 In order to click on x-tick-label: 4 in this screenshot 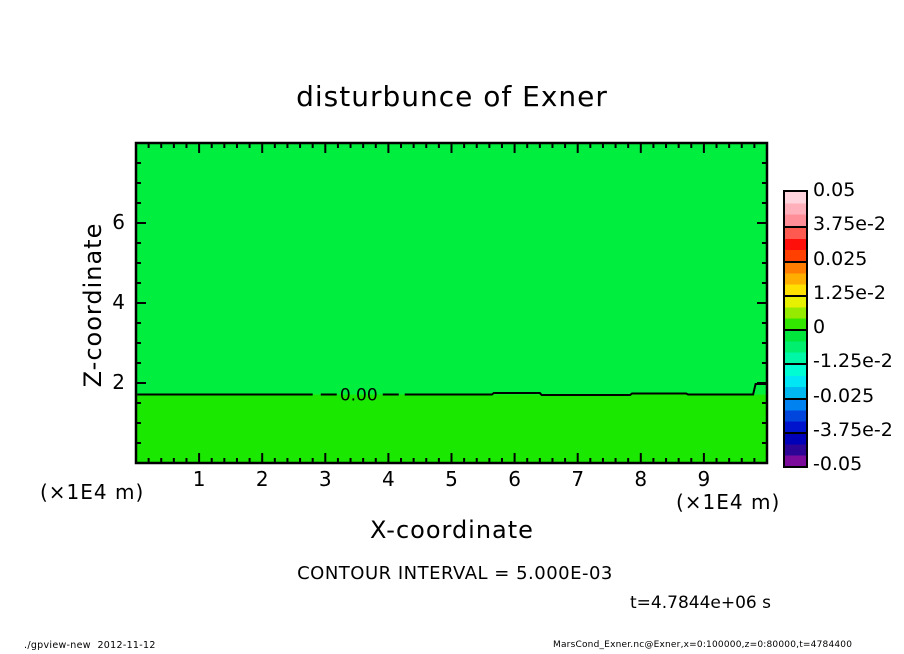, I will do `click(388, 479)`.